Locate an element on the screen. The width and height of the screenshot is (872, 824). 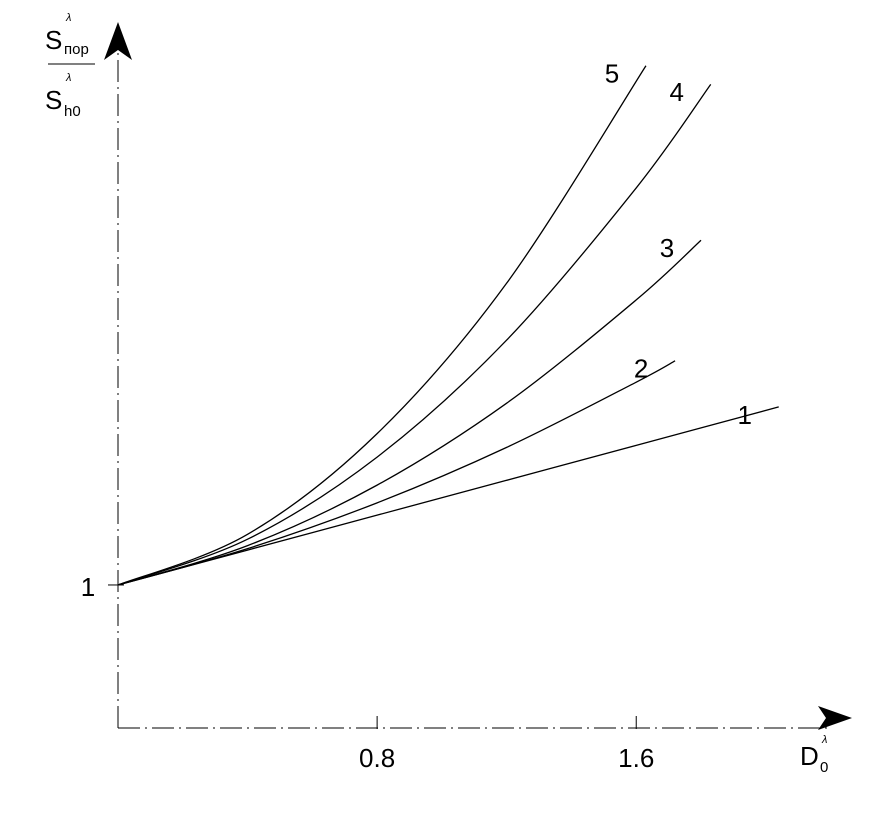
y-tick-label: 1 is located at coordinates (88, 587).